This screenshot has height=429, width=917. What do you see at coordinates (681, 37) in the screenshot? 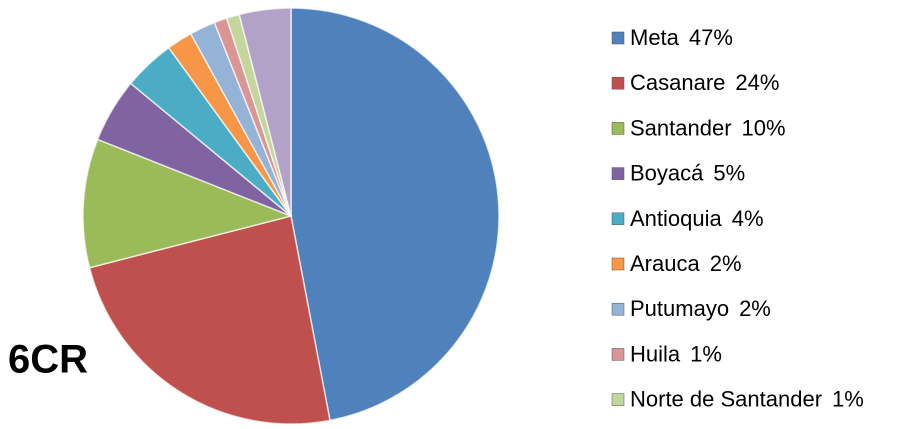
I see `legend-label: Meta 47%` at bounding box center [681, 37].